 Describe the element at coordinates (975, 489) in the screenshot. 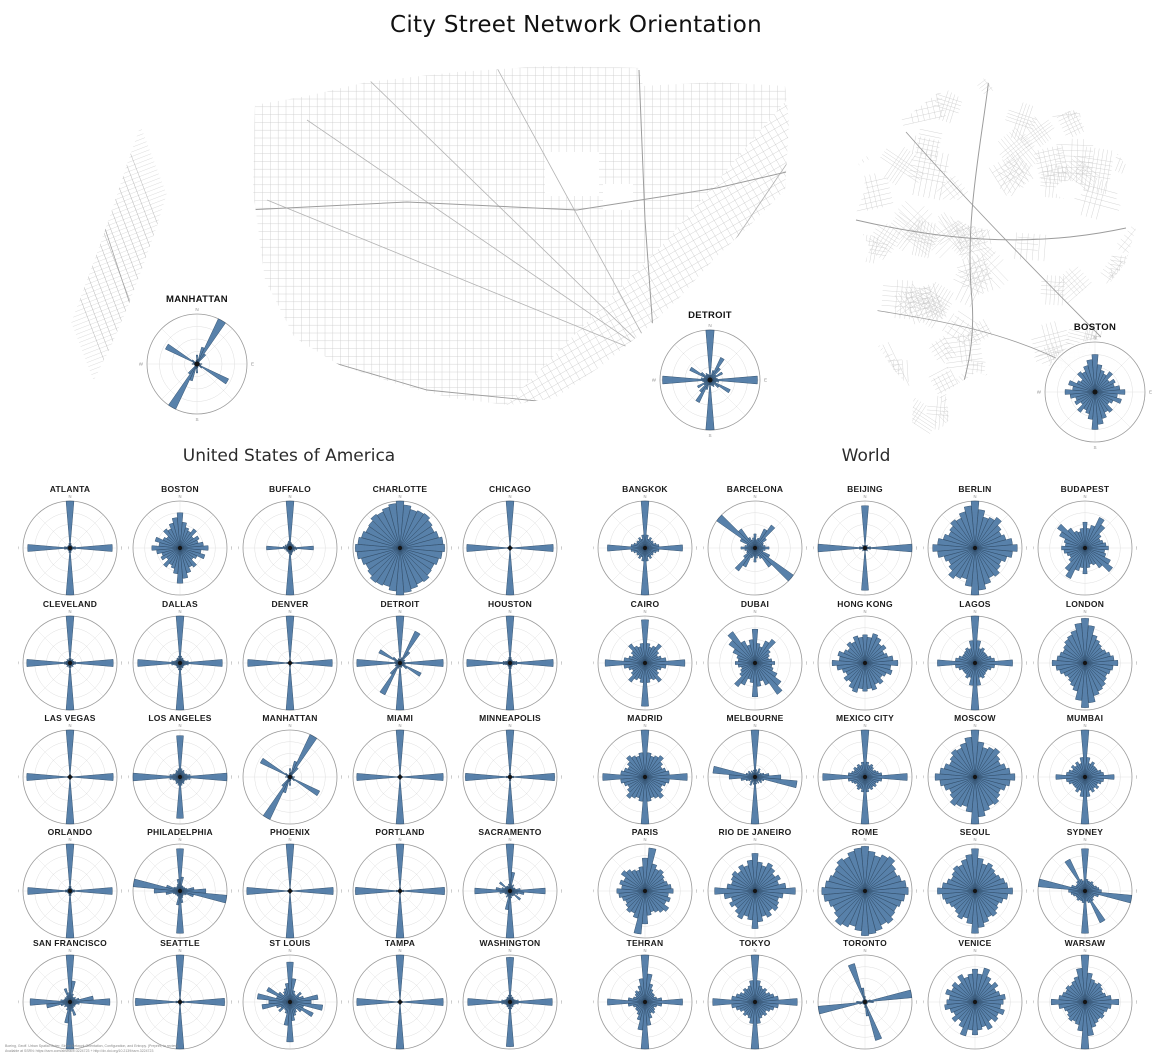

I see `city-label: BERLIN` at that location.